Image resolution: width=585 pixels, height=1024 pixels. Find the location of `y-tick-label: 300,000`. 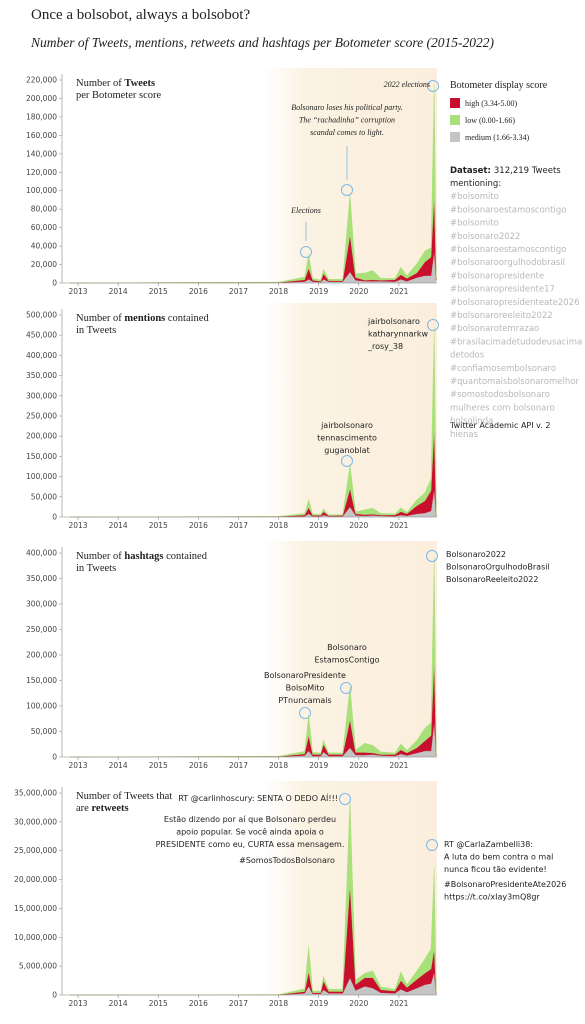

y-tick-label: 300,000 is located at coordinates (41, 395).